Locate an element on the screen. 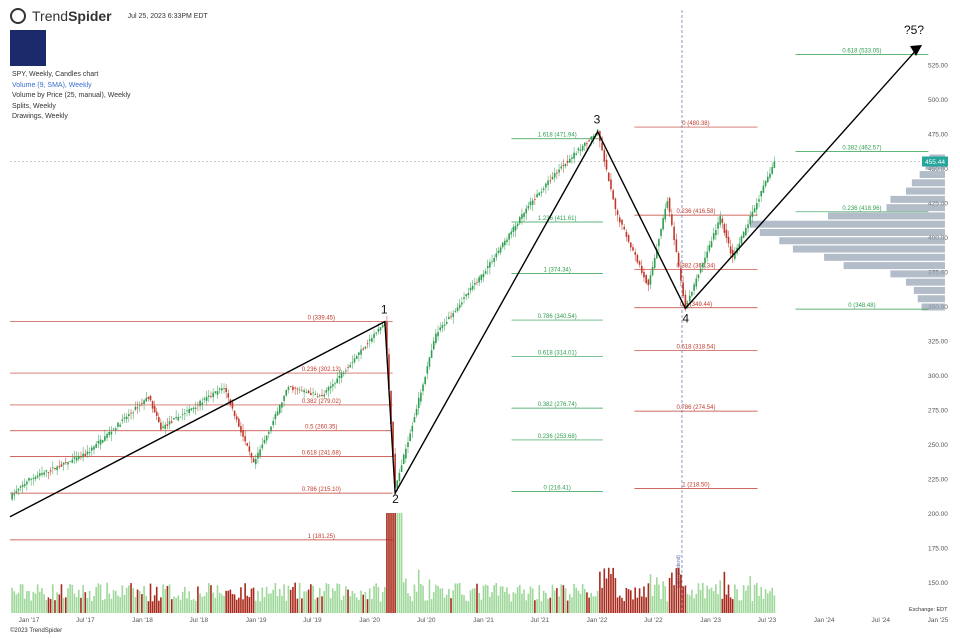  fib-level-label: 0.382 (360.34) is located at coordinates (695, 267).